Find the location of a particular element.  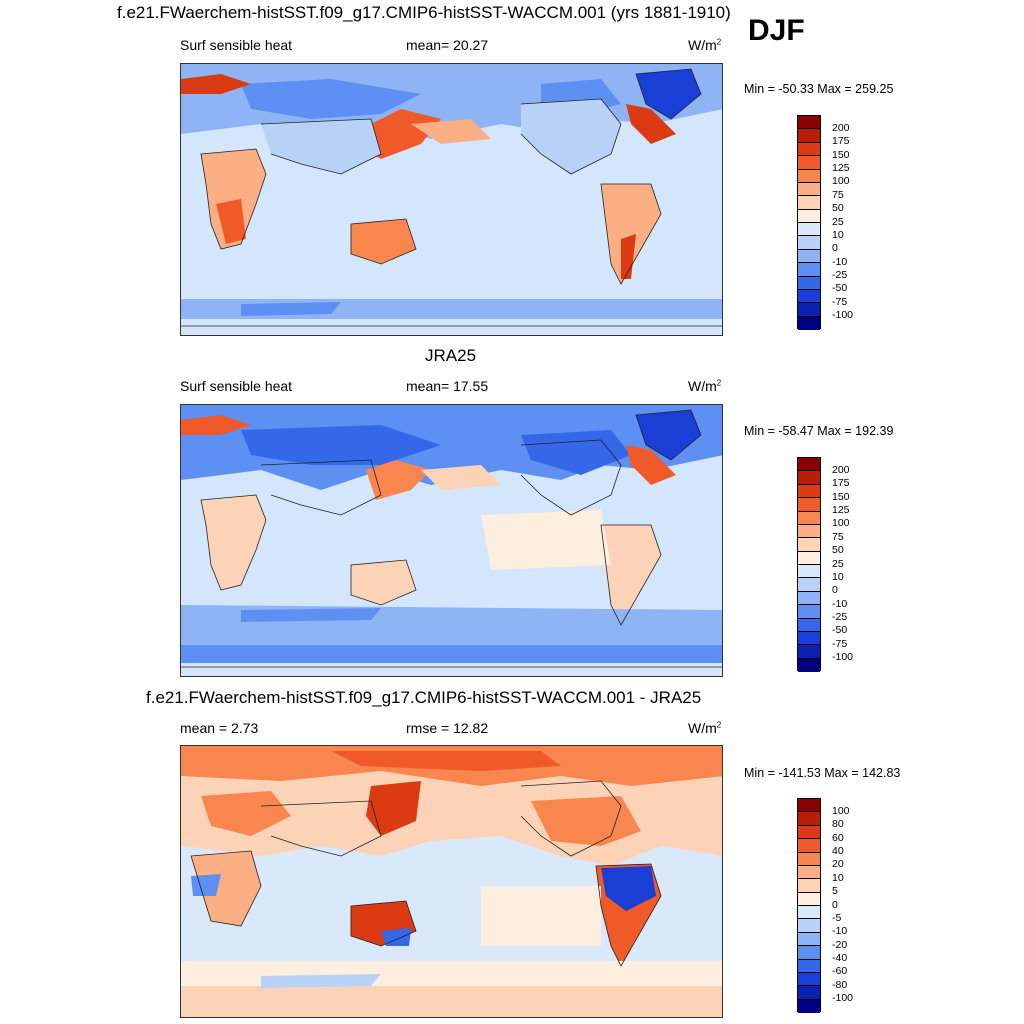

panel-2-map is located at coordinates (451, 540).